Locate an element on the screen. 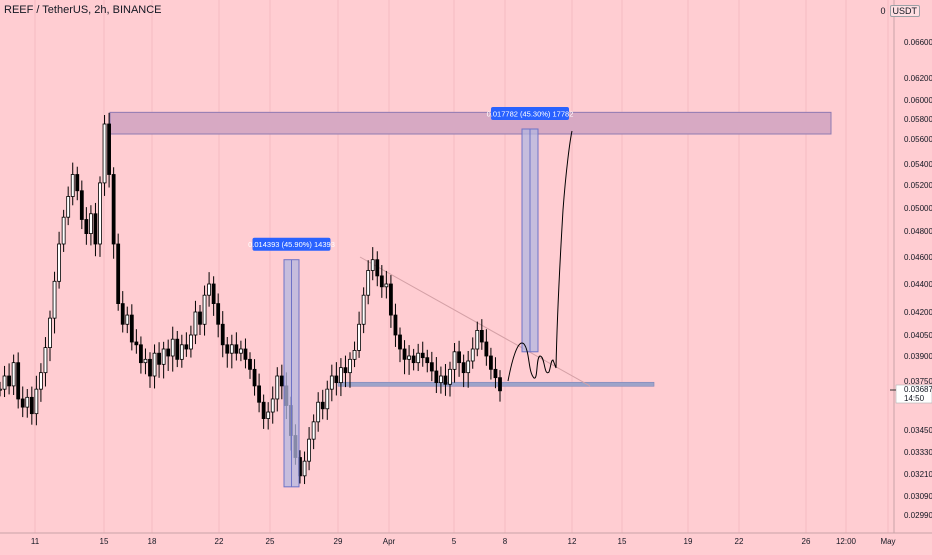  drawing-lines is located at coordinates (496, 321).